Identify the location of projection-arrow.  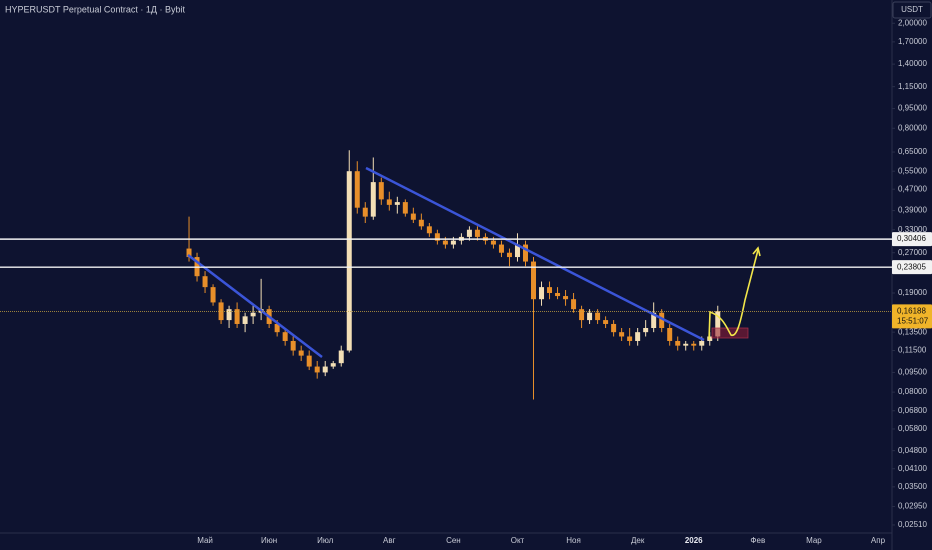
(733, 295).